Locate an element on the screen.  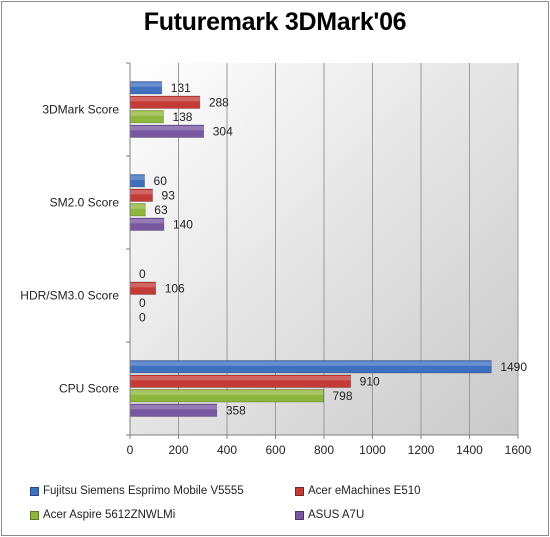
data-label: 358 is located at coordinates (236, 410).